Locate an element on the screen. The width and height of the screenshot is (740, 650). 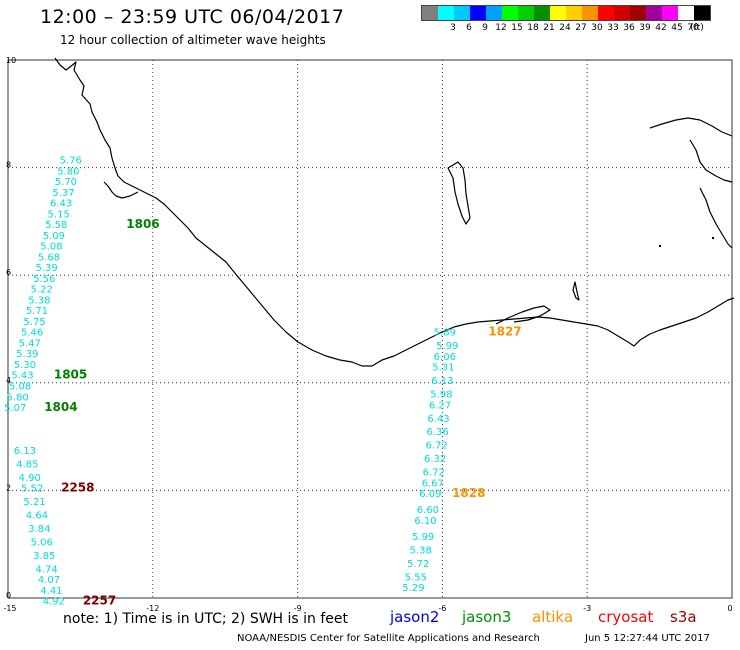
swh-value: 6.06 is located at coordinates (445, 357).